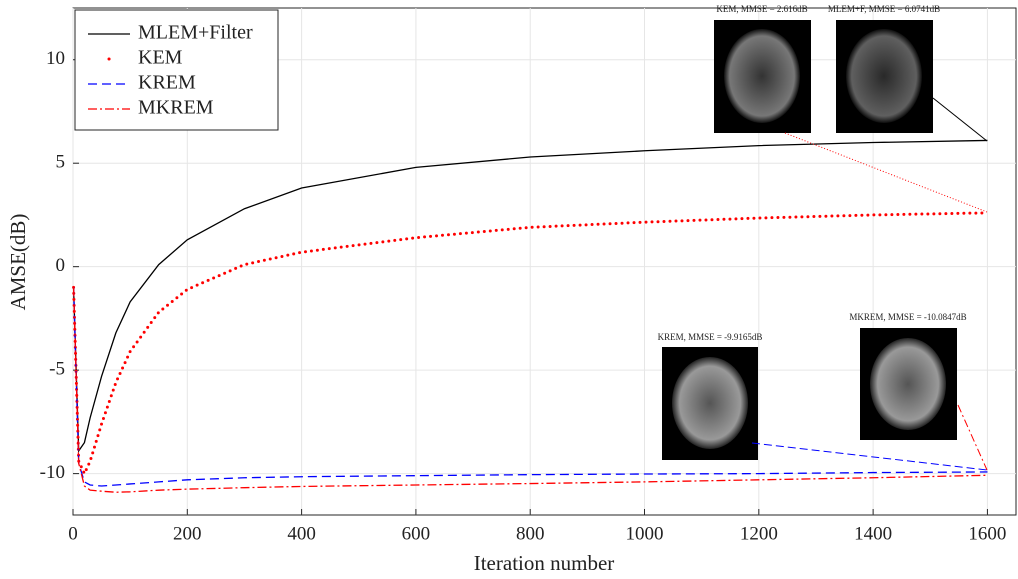  Describe the element at coordinates (530, 533) in the screenshot. I see `x-tick-label: 800` at that location.